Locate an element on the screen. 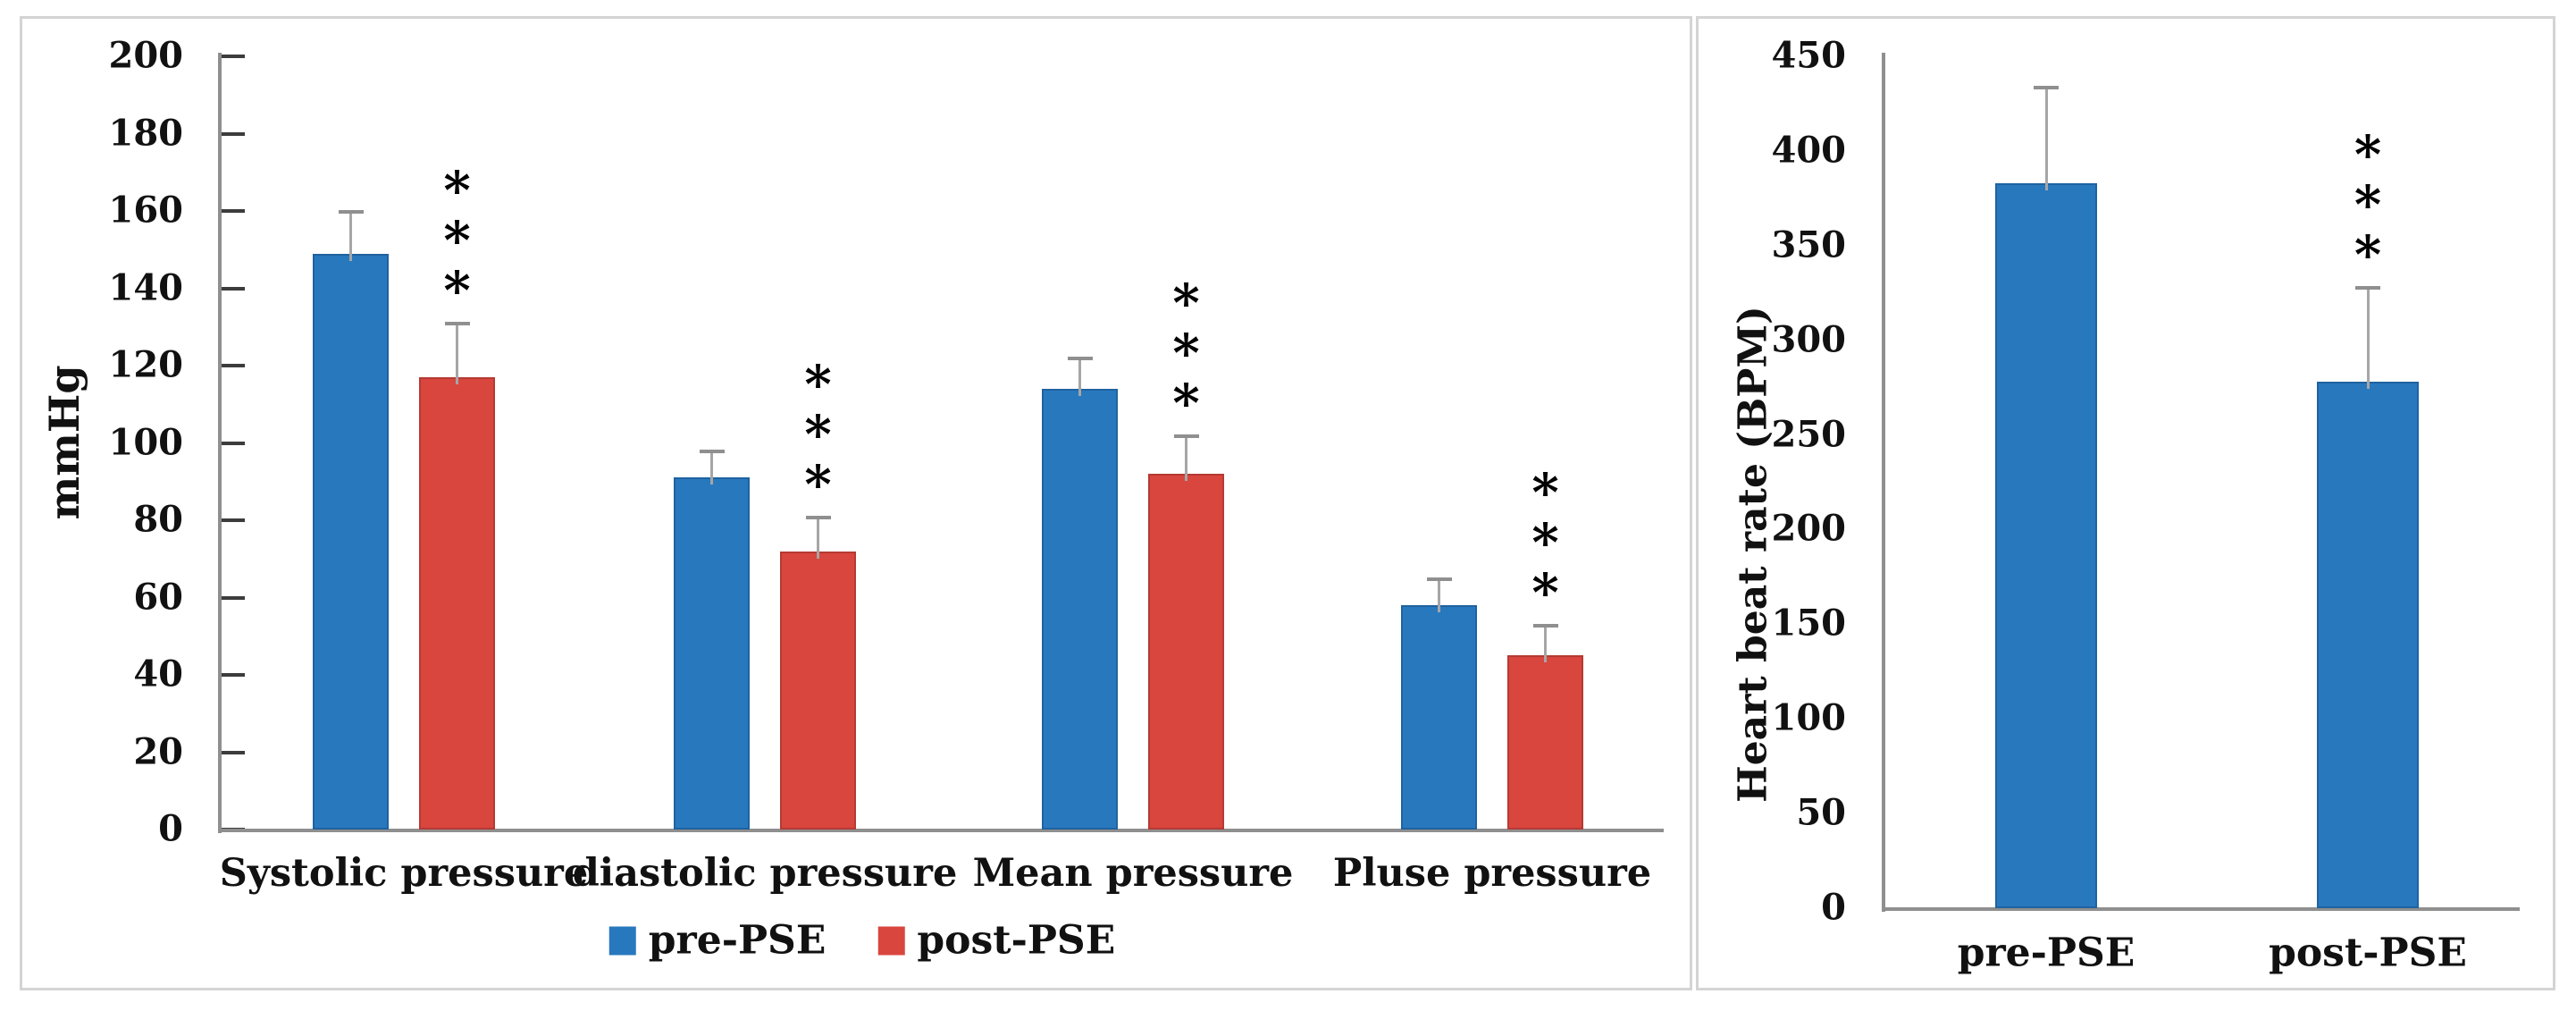  legend-item-pre-pse: pre-PSE is located at coordinates (717, 940).